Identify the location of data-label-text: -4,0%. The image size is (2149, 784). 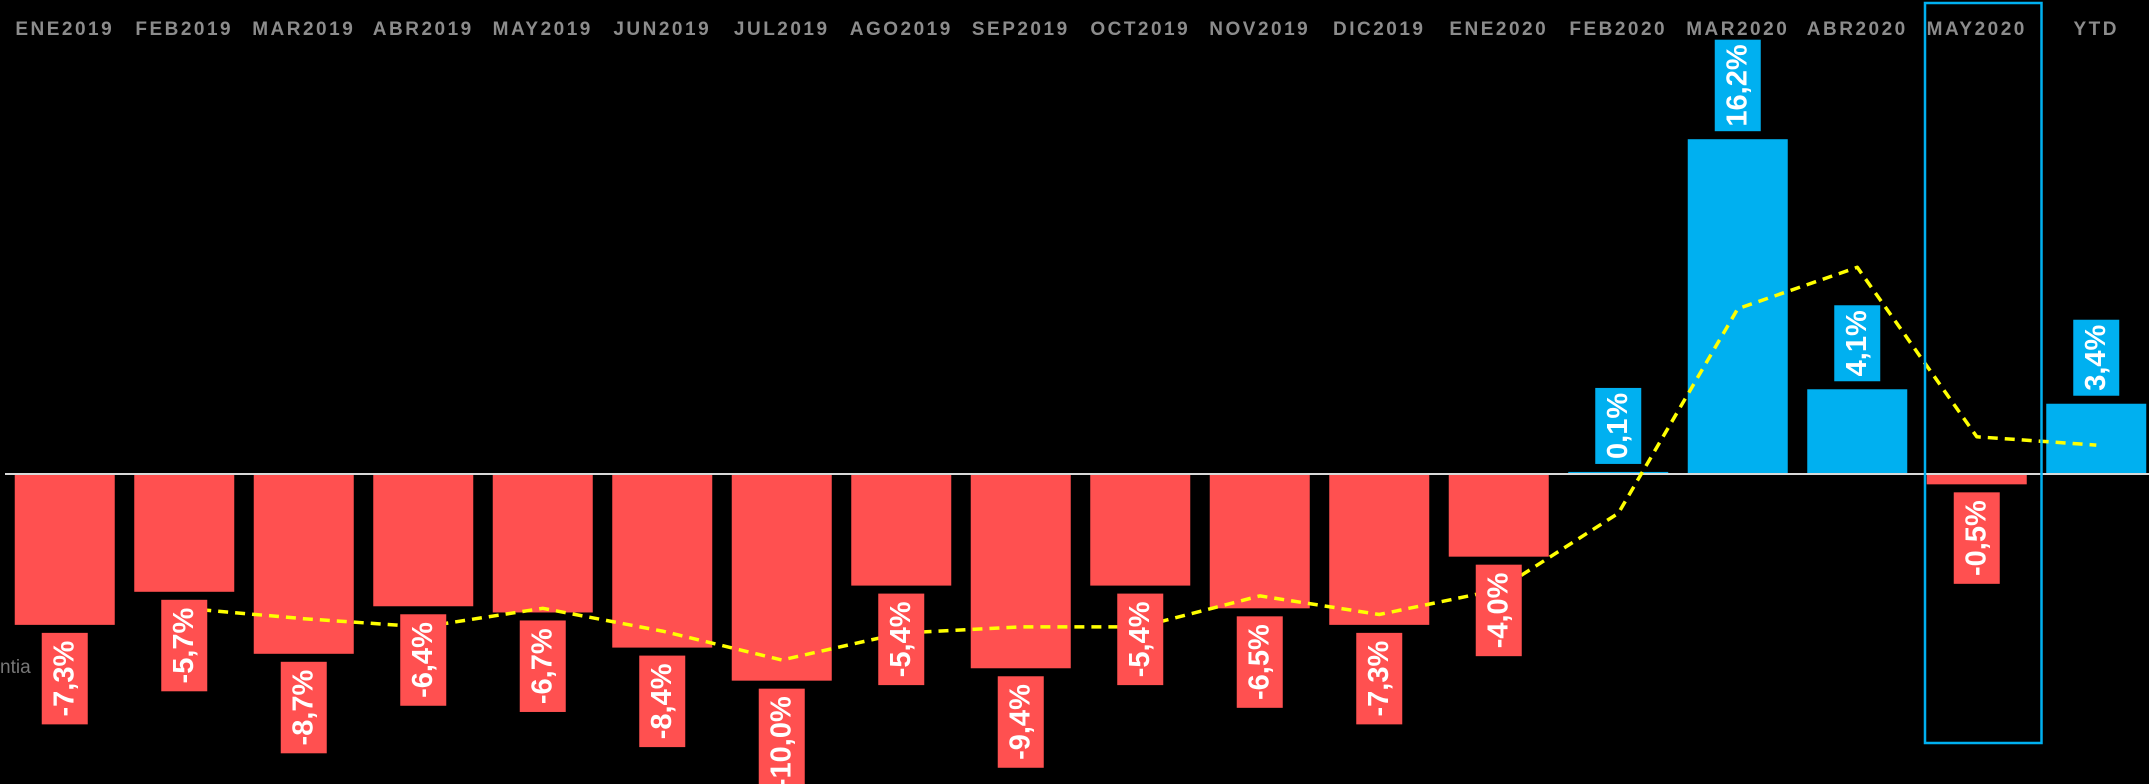
(1499, 610).